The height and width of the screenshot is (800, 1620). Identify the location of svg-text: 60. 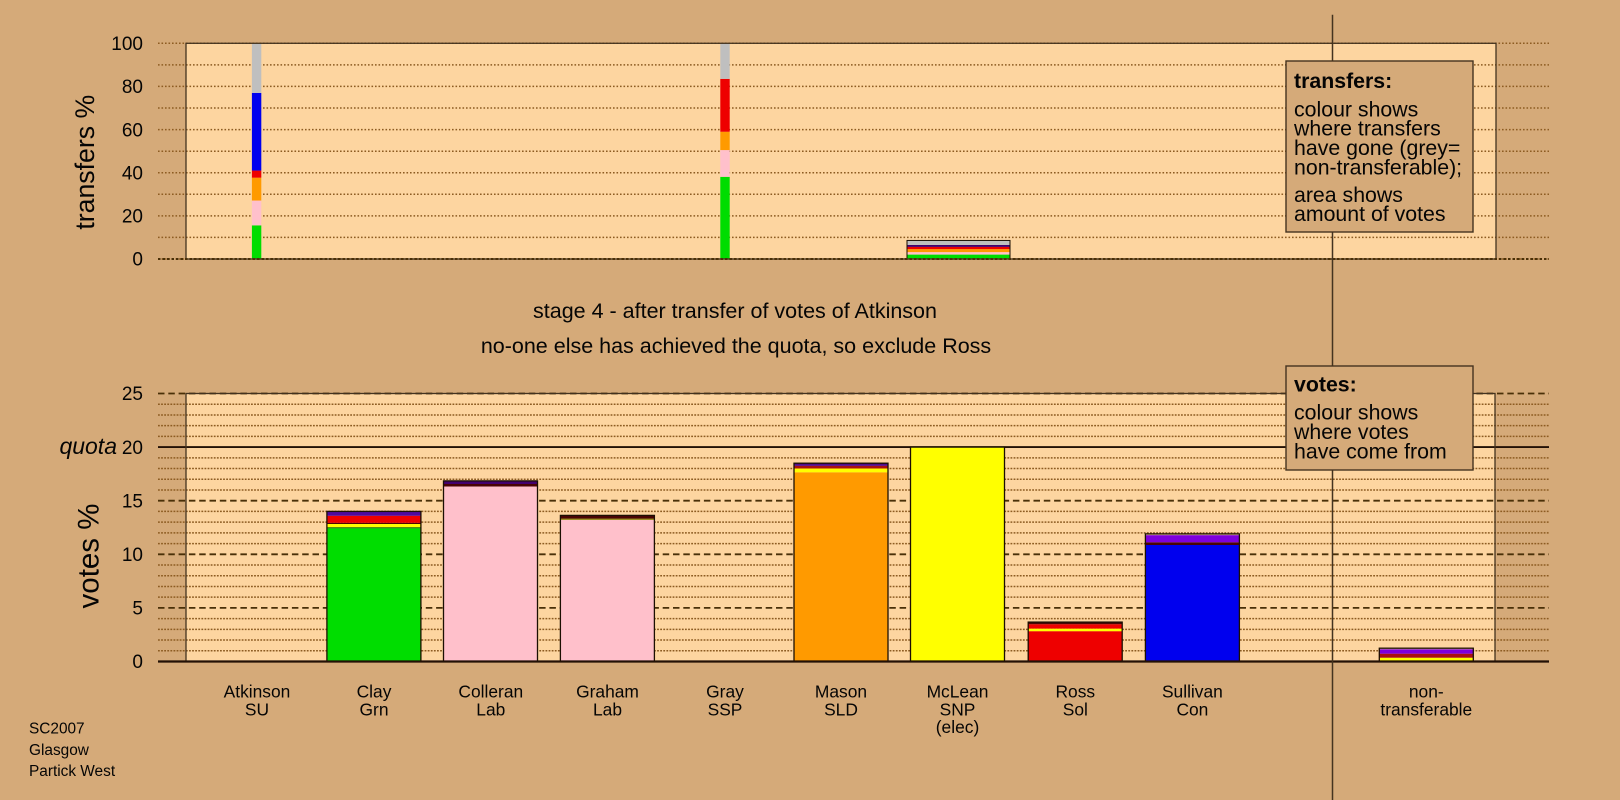
(132, 130).